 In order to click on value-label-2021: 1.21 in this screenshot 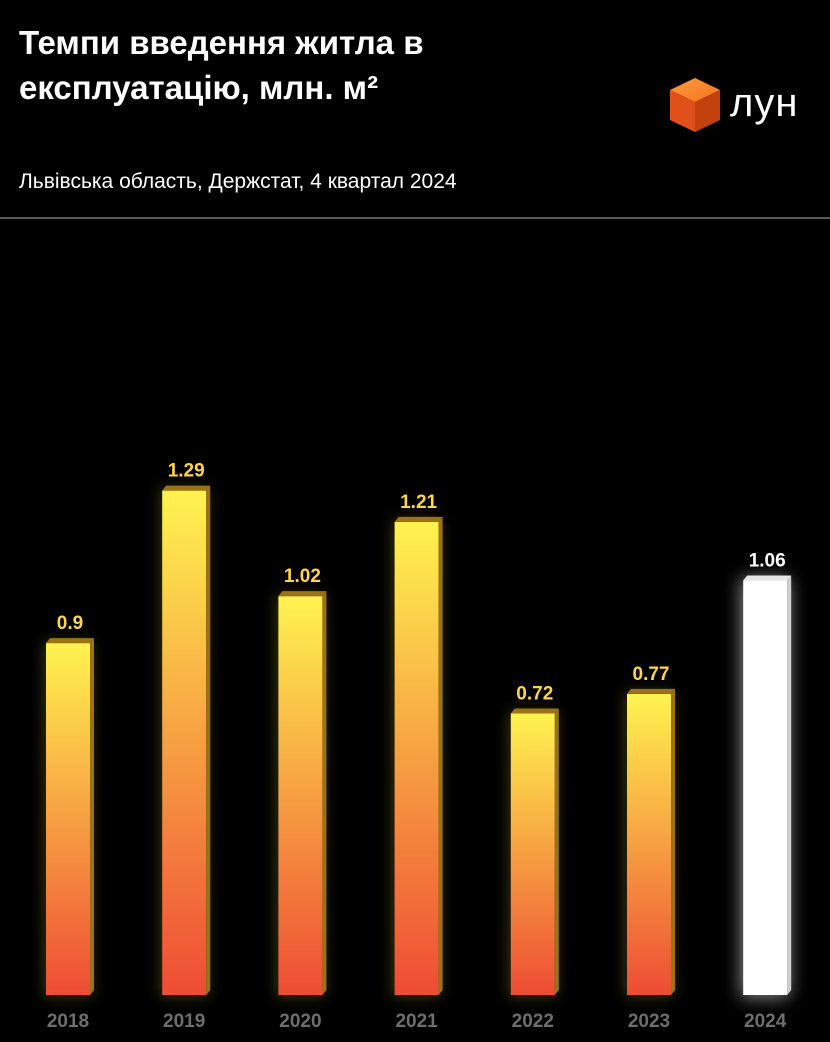, I will do `click(418, 502)`.